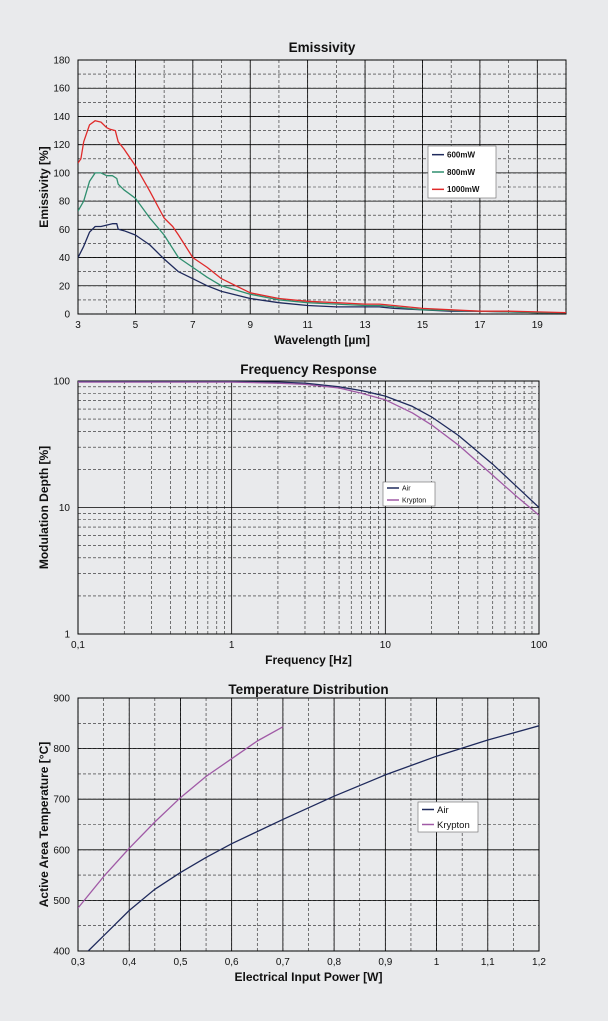 Image resolution: width=608 pixels, height=1021 pixels. I want to click on y-tick-label: 700, so click(61, 800).